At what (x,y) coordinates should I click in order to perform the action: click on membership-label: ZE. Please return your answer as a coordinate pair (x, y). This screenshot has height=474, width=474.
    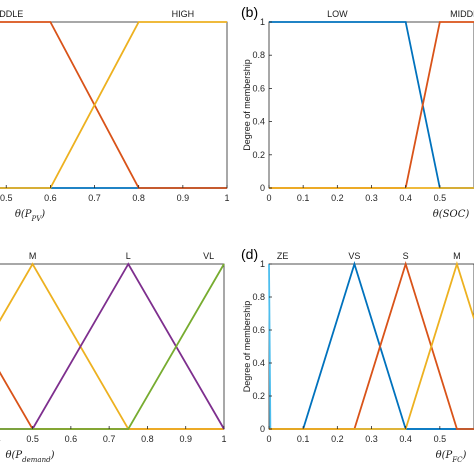
    Looking at the image, I should click on (283, 256).